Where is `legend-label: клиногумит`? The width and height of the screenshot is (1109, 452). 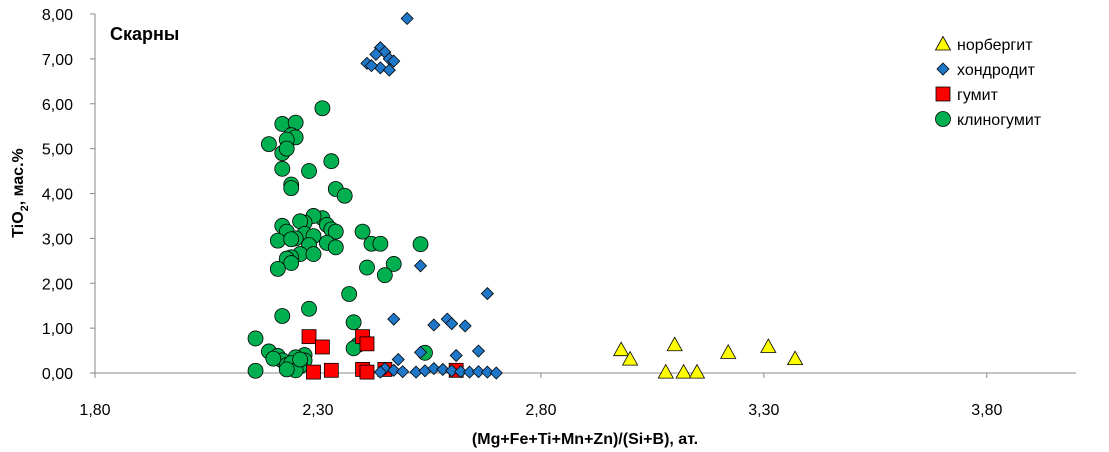
legend-label: клиногумит is located at coordinates (999, 120).